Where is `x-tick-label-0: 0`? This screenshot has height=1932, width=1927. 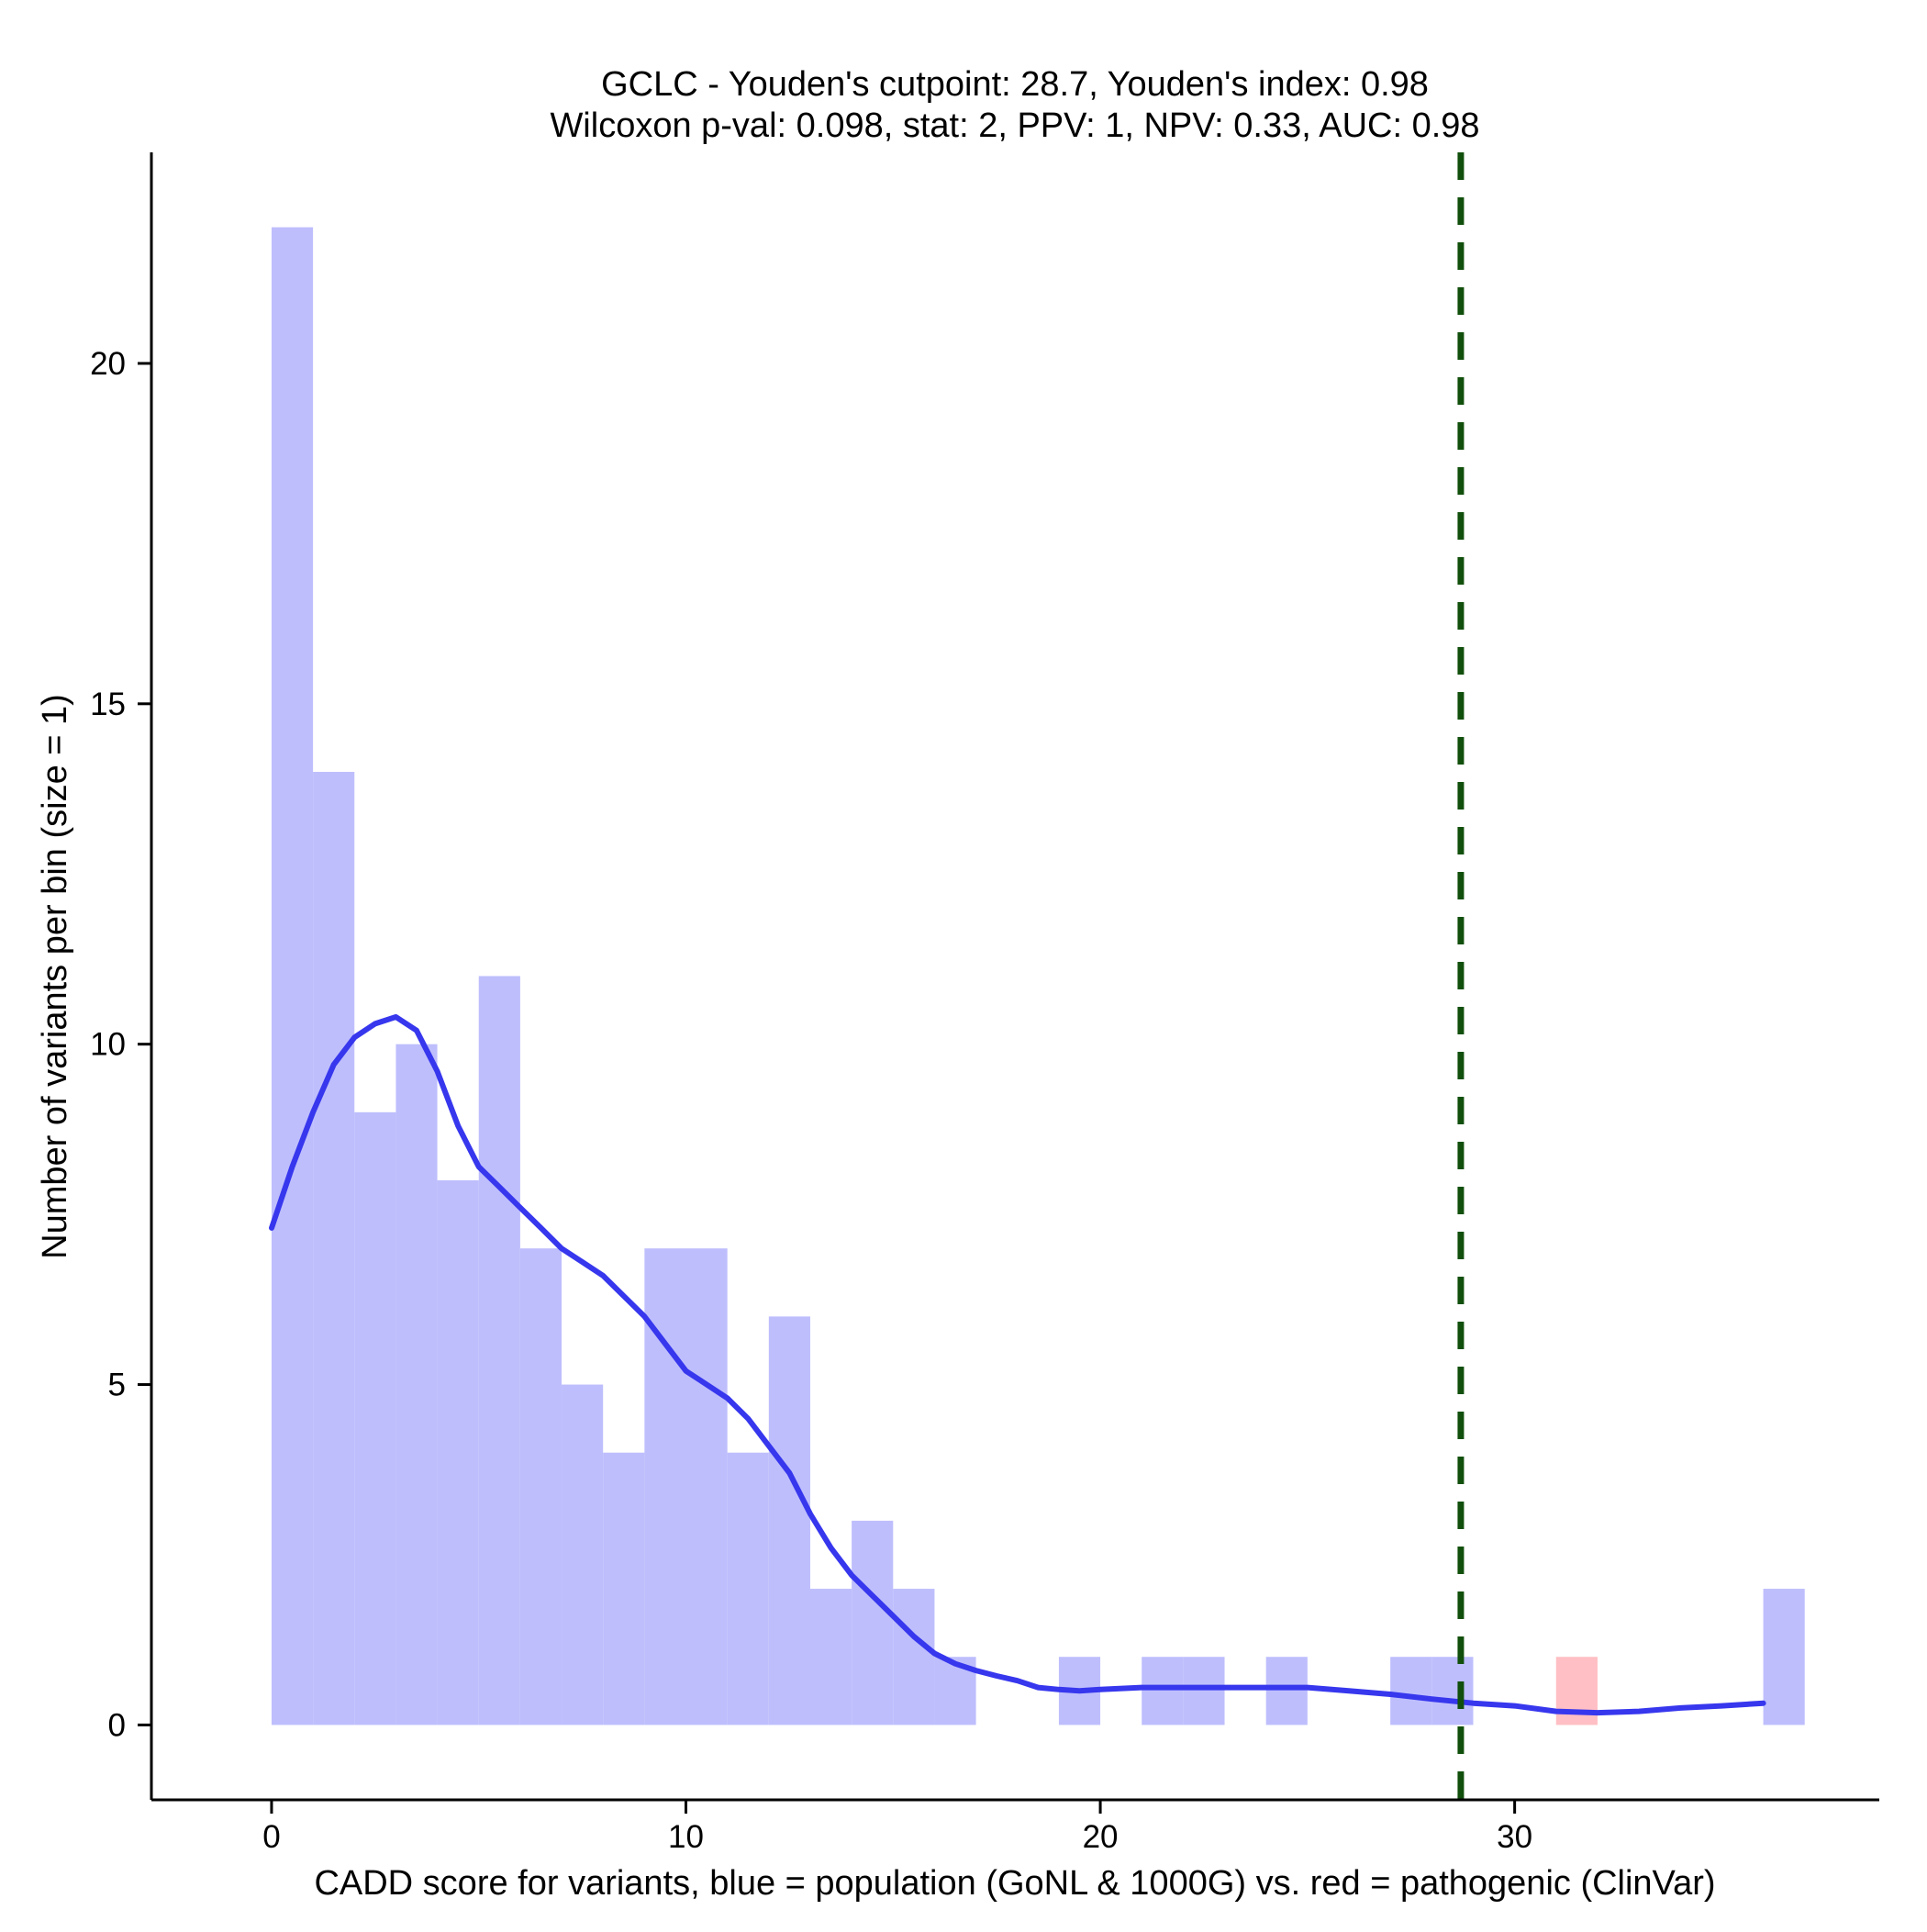
x-tick-label-0: 0 is located at coordinates (271, 1837).